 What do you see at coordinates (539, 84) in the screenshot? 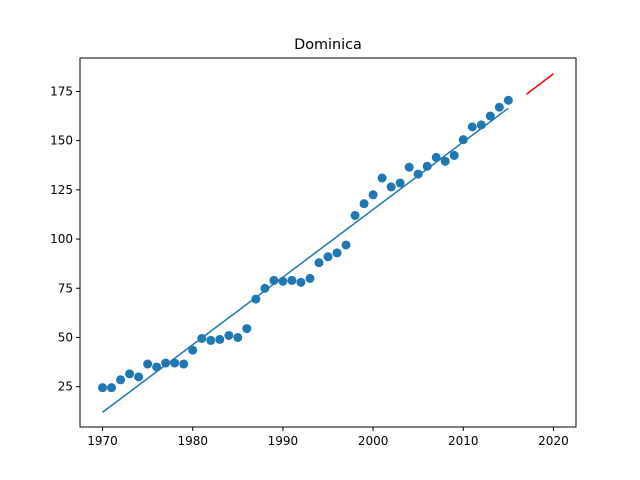
I see `forecast-line` at bounding box center [539, 84].